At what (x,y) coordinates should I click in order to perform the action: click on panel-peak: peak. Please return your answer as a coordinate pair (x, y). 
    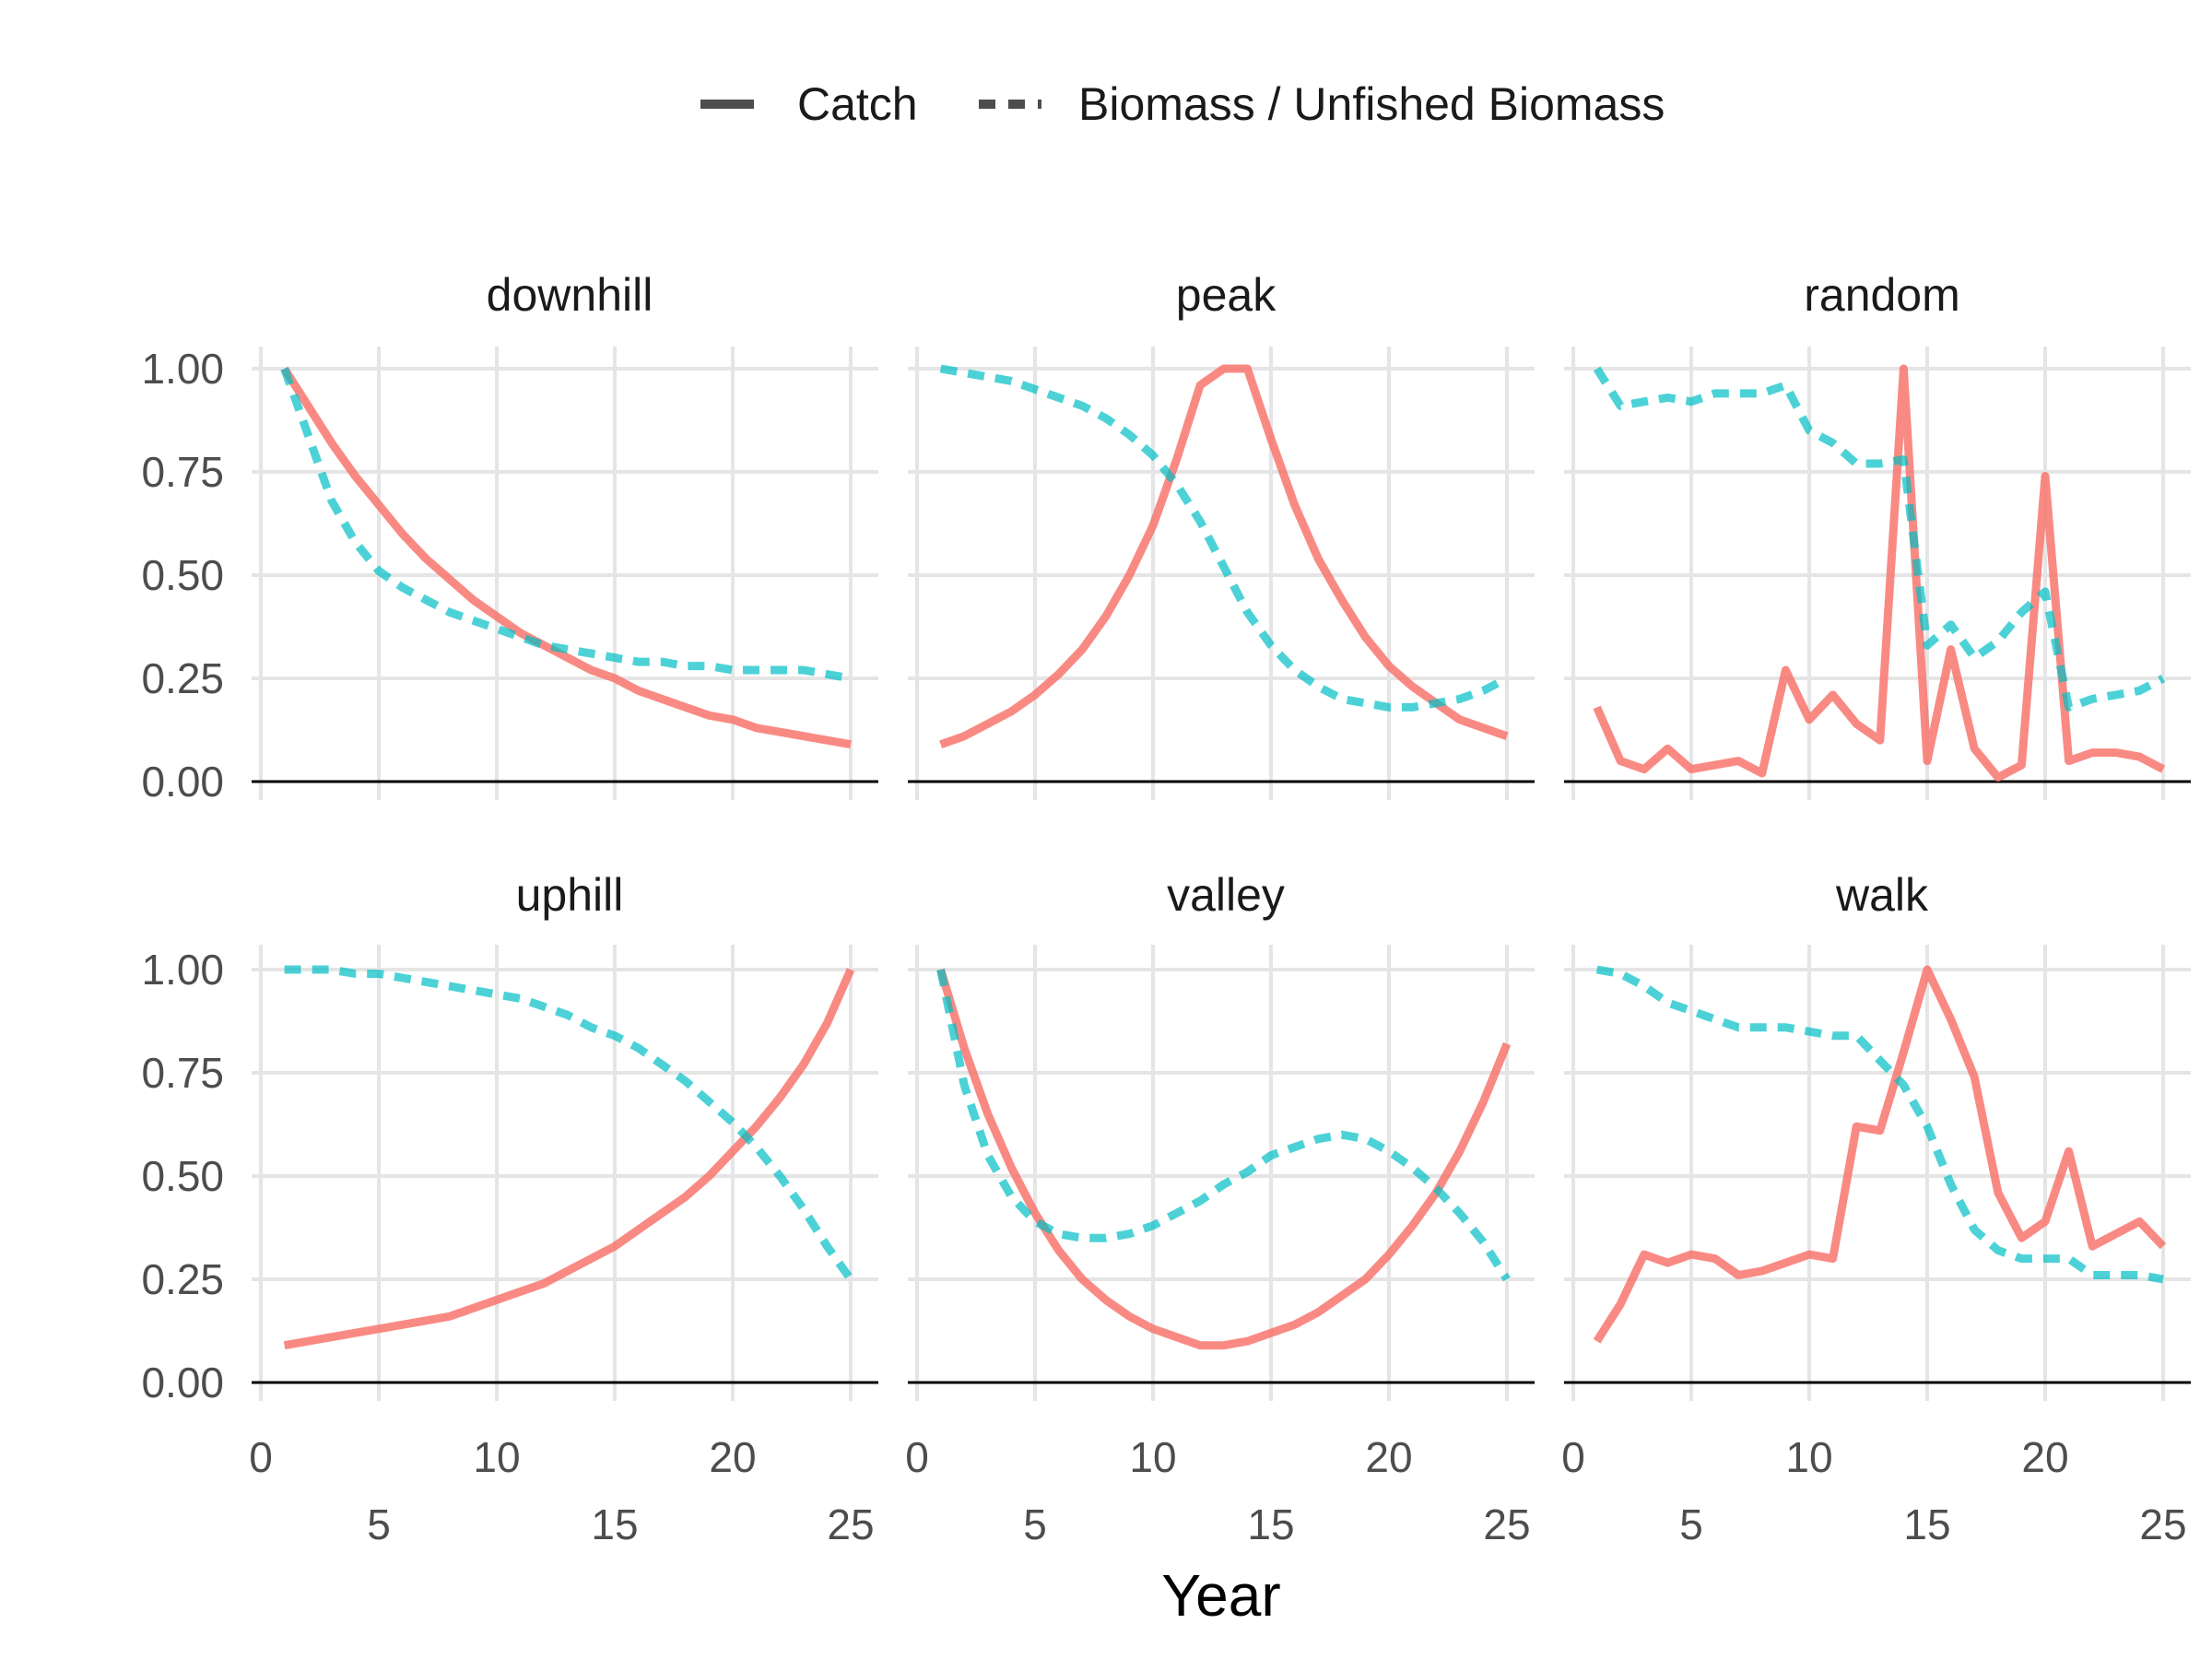
    Looking at the image, I should click on (1221, 534).